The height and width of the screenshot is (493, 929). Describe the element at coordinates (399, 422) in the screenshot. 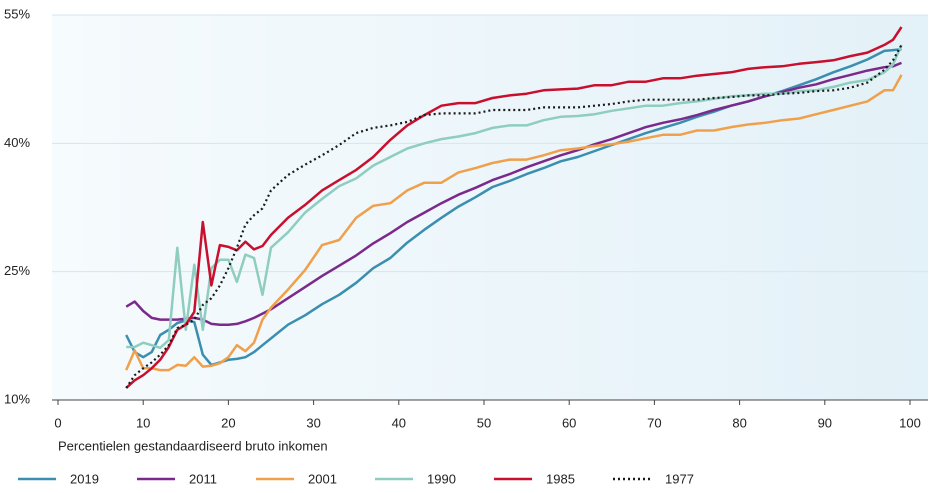

I see `x-tick-label: 40` at that location.